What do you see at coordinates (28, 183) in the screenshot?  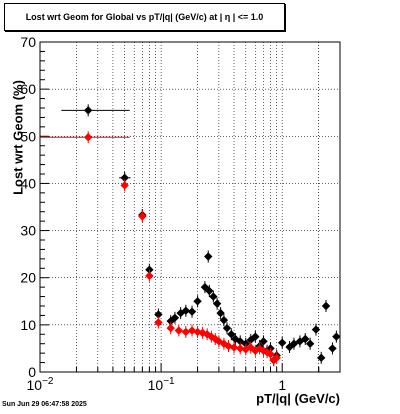 I see `y-tick-label: 40` at bounding box center [28, 183].